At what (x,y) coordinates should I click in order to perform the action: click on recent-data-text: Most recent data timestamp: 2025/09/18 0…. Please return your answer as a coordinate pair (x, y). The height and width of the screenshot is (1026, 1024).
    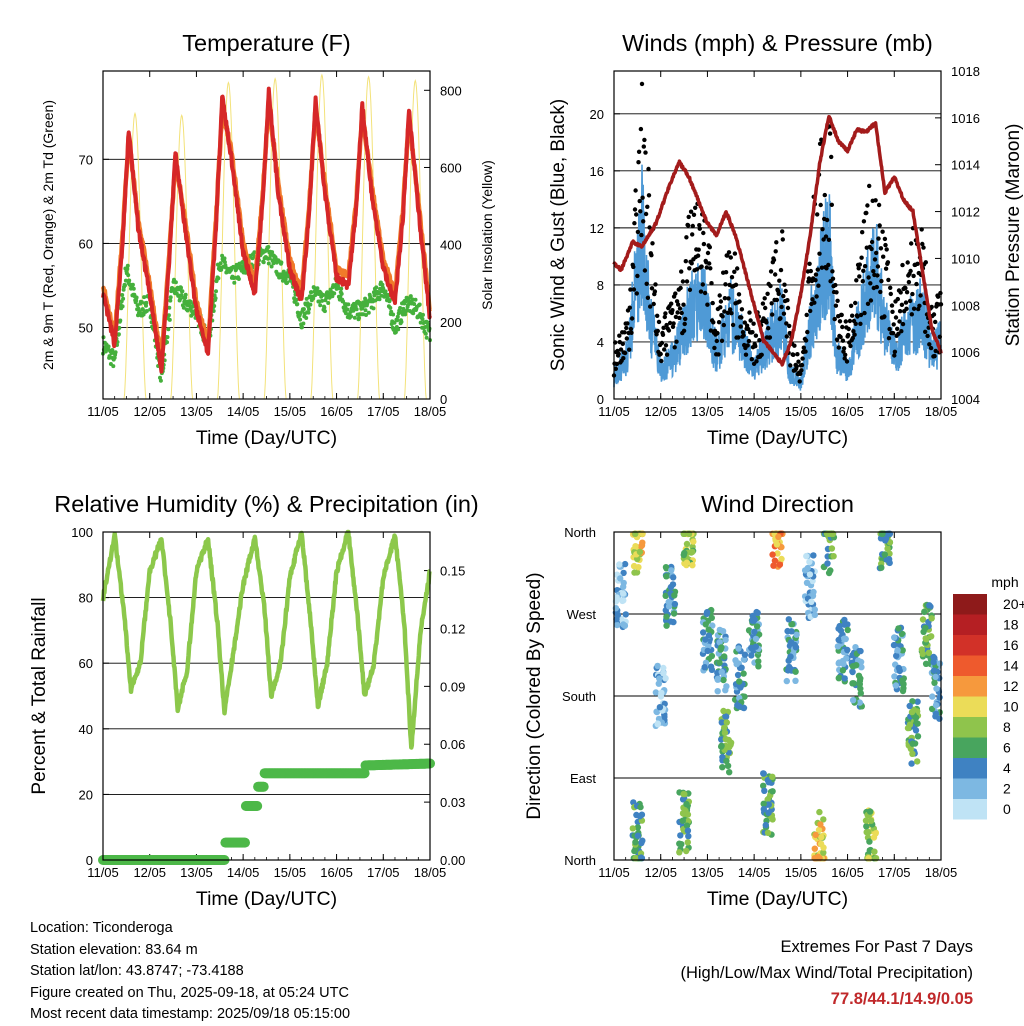
    Looking at the image, I should click on (190, 1014).